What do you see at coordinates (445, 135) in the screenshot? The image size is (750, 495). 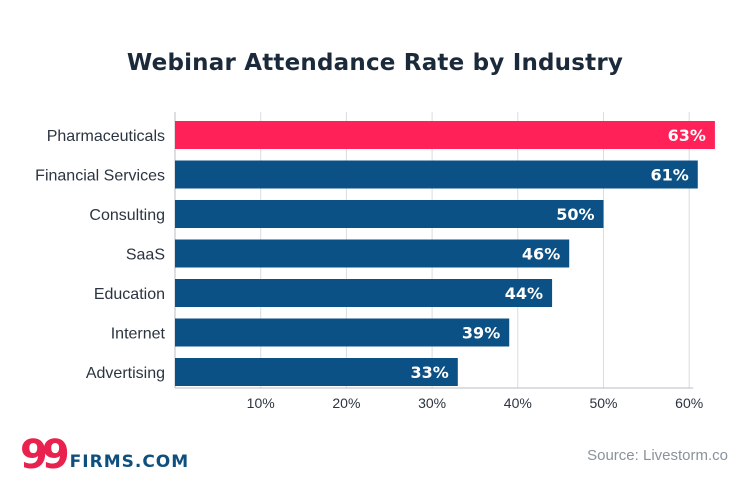 I see `bar-pharmaceuticals` at bounding box center [445, 135].